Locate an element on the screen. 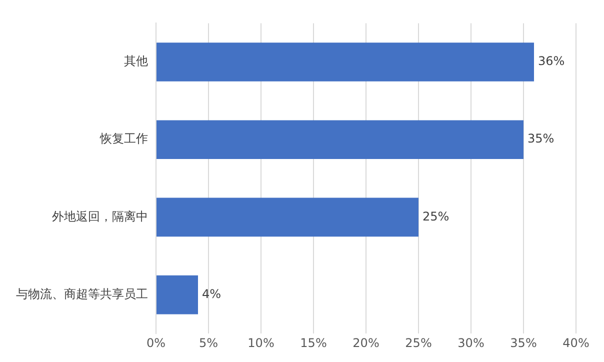 This screenshot has height=362, width=604. x-tick-label: 25% is located at coordinates (418, 343).